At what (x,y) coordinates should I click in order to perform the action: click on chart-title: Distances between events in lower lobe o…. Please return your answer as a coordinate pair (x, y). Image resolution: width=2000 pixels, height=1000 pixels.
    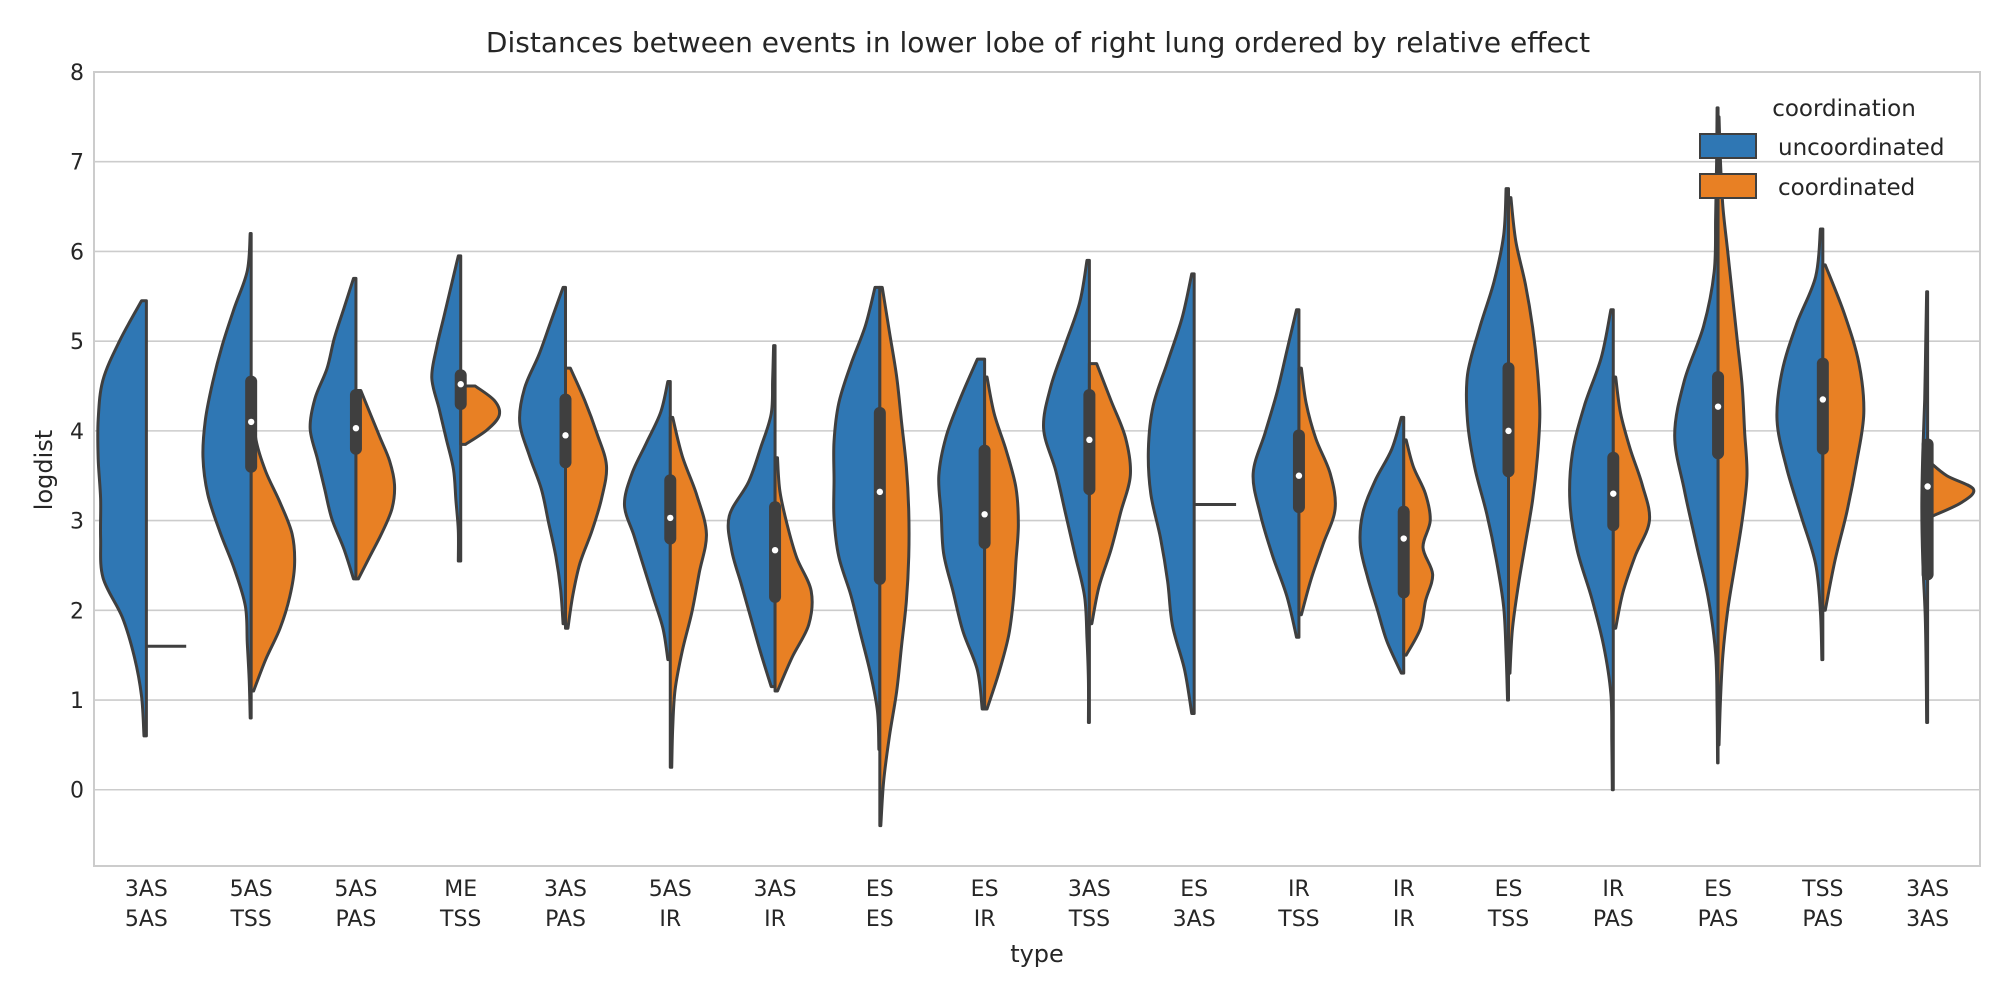
    Looking at the image, I should click on (1038, 42).